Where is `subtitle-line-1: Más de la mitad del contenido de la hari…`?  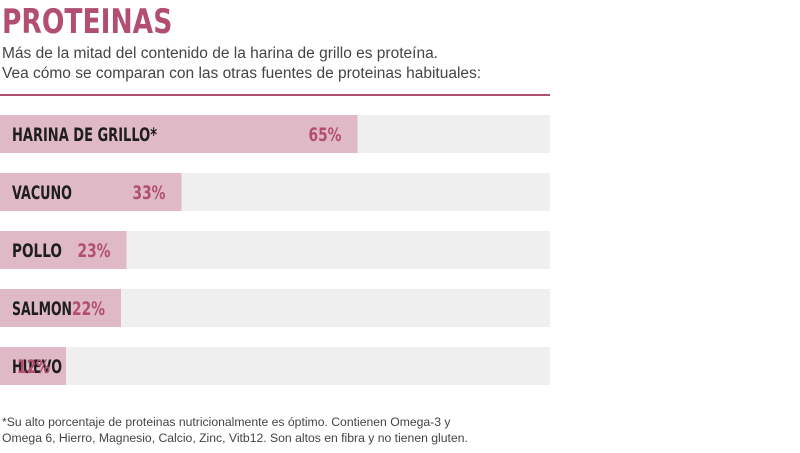 subtitle-line-1: Más de la mitad del contenido de la hari… is located at coordinates (220, 53).